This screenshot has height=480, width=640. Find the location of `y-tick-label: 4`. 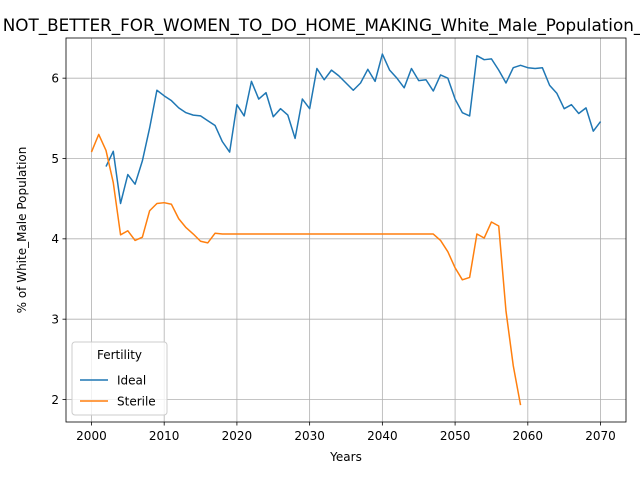

y-tick-label: 4 is located at coordinates (55, 239).